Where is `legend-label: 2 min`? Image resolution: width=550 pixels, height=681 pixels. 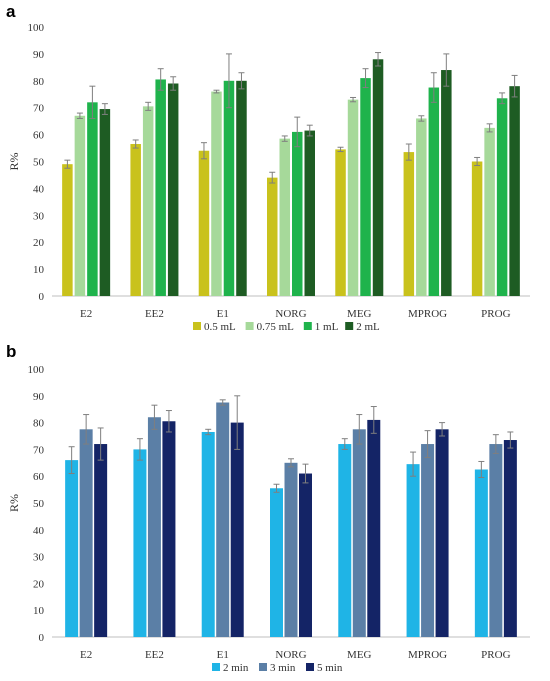
legend-label: 2 min is located at coordinates (236, 668).